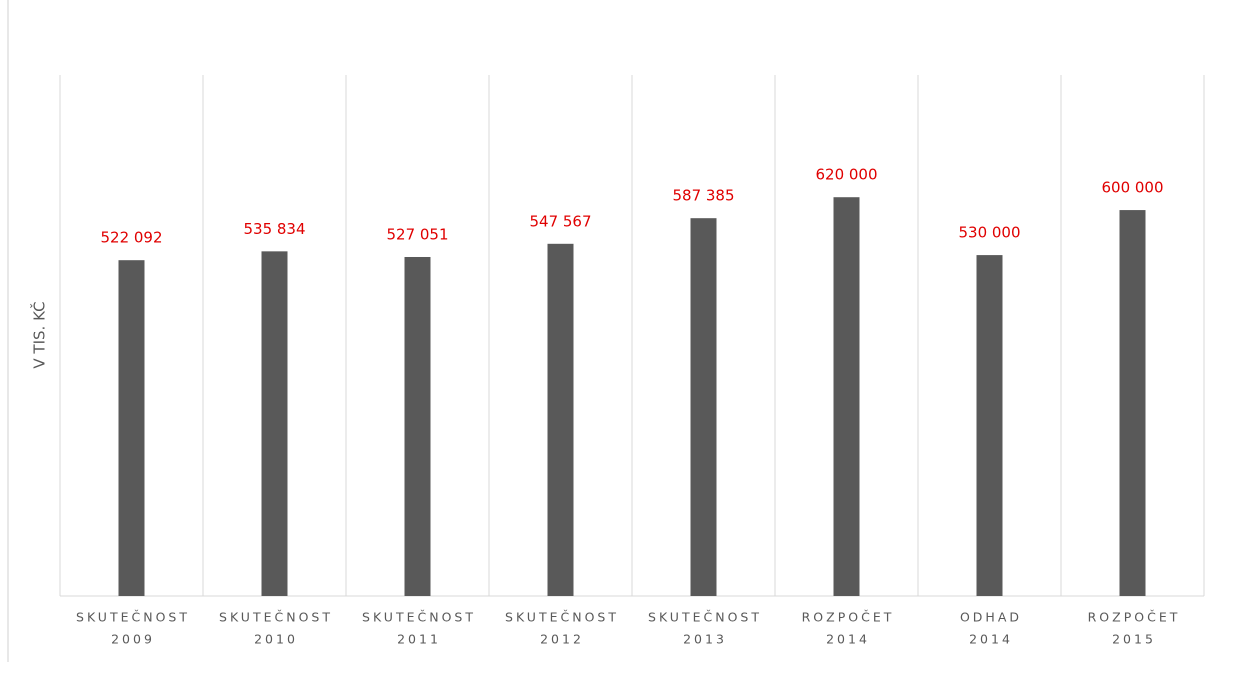  I want to click on x-tick-label: 2012, so click(562, 639).